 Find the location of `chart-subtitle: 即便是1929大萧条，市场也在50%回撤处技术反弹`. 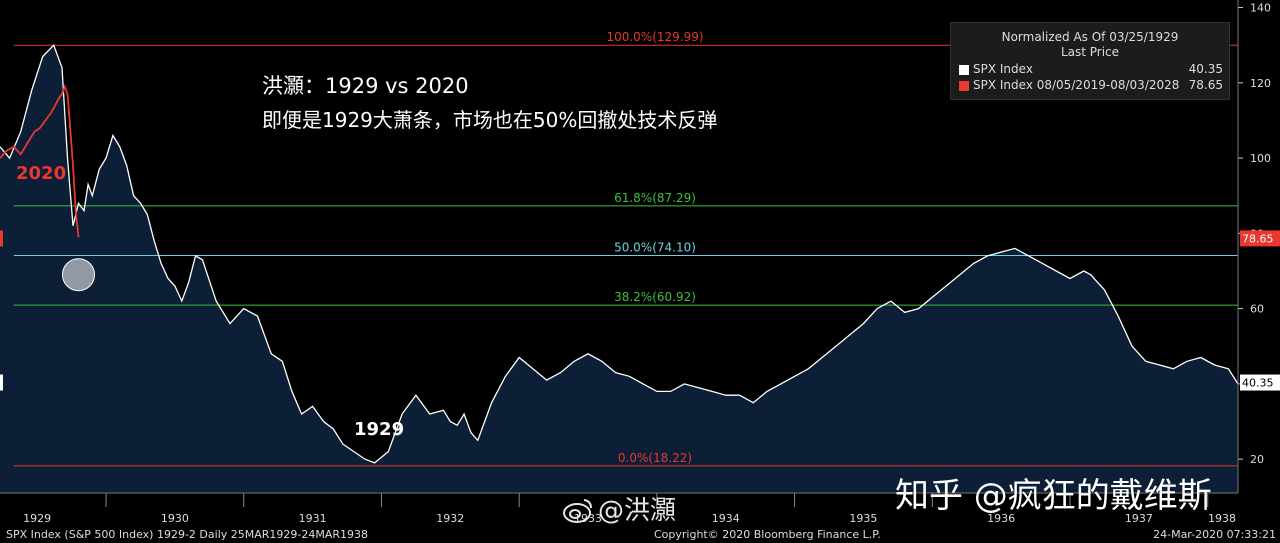

chart-subtitle: 即便是1929大萧条，市场也在50%回撤处技术反弹 is located at coordinates (490, 120).